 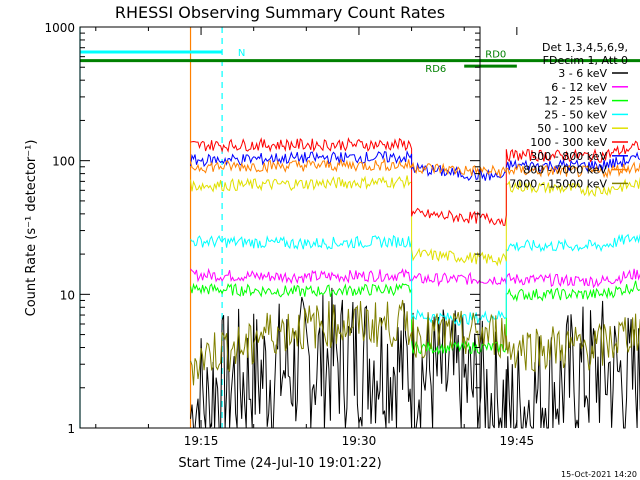 I want to click on legend-label-2: 12 - 25 keV, so click(x=575, y=101).